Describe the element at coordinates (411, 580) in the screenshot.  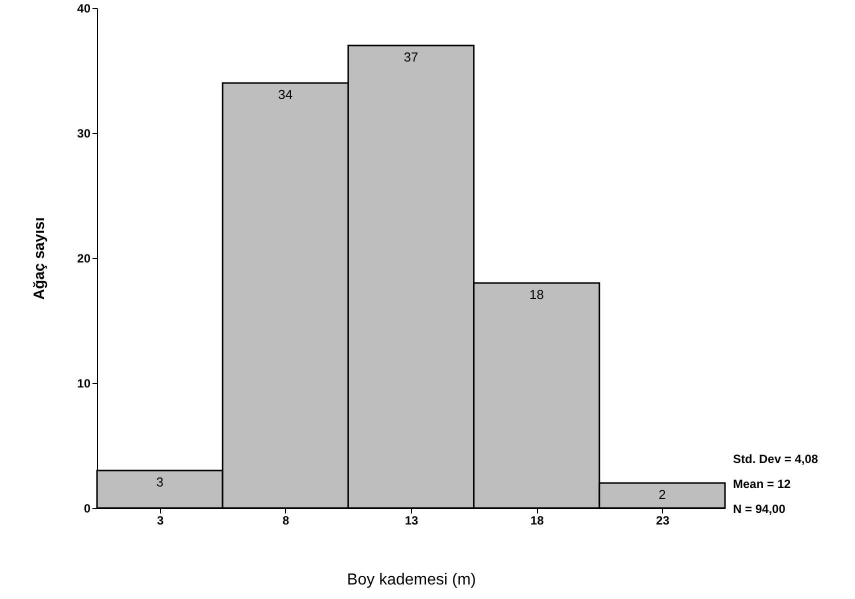
I see `x-axis-title: Boy kademesi (m)` at that location.